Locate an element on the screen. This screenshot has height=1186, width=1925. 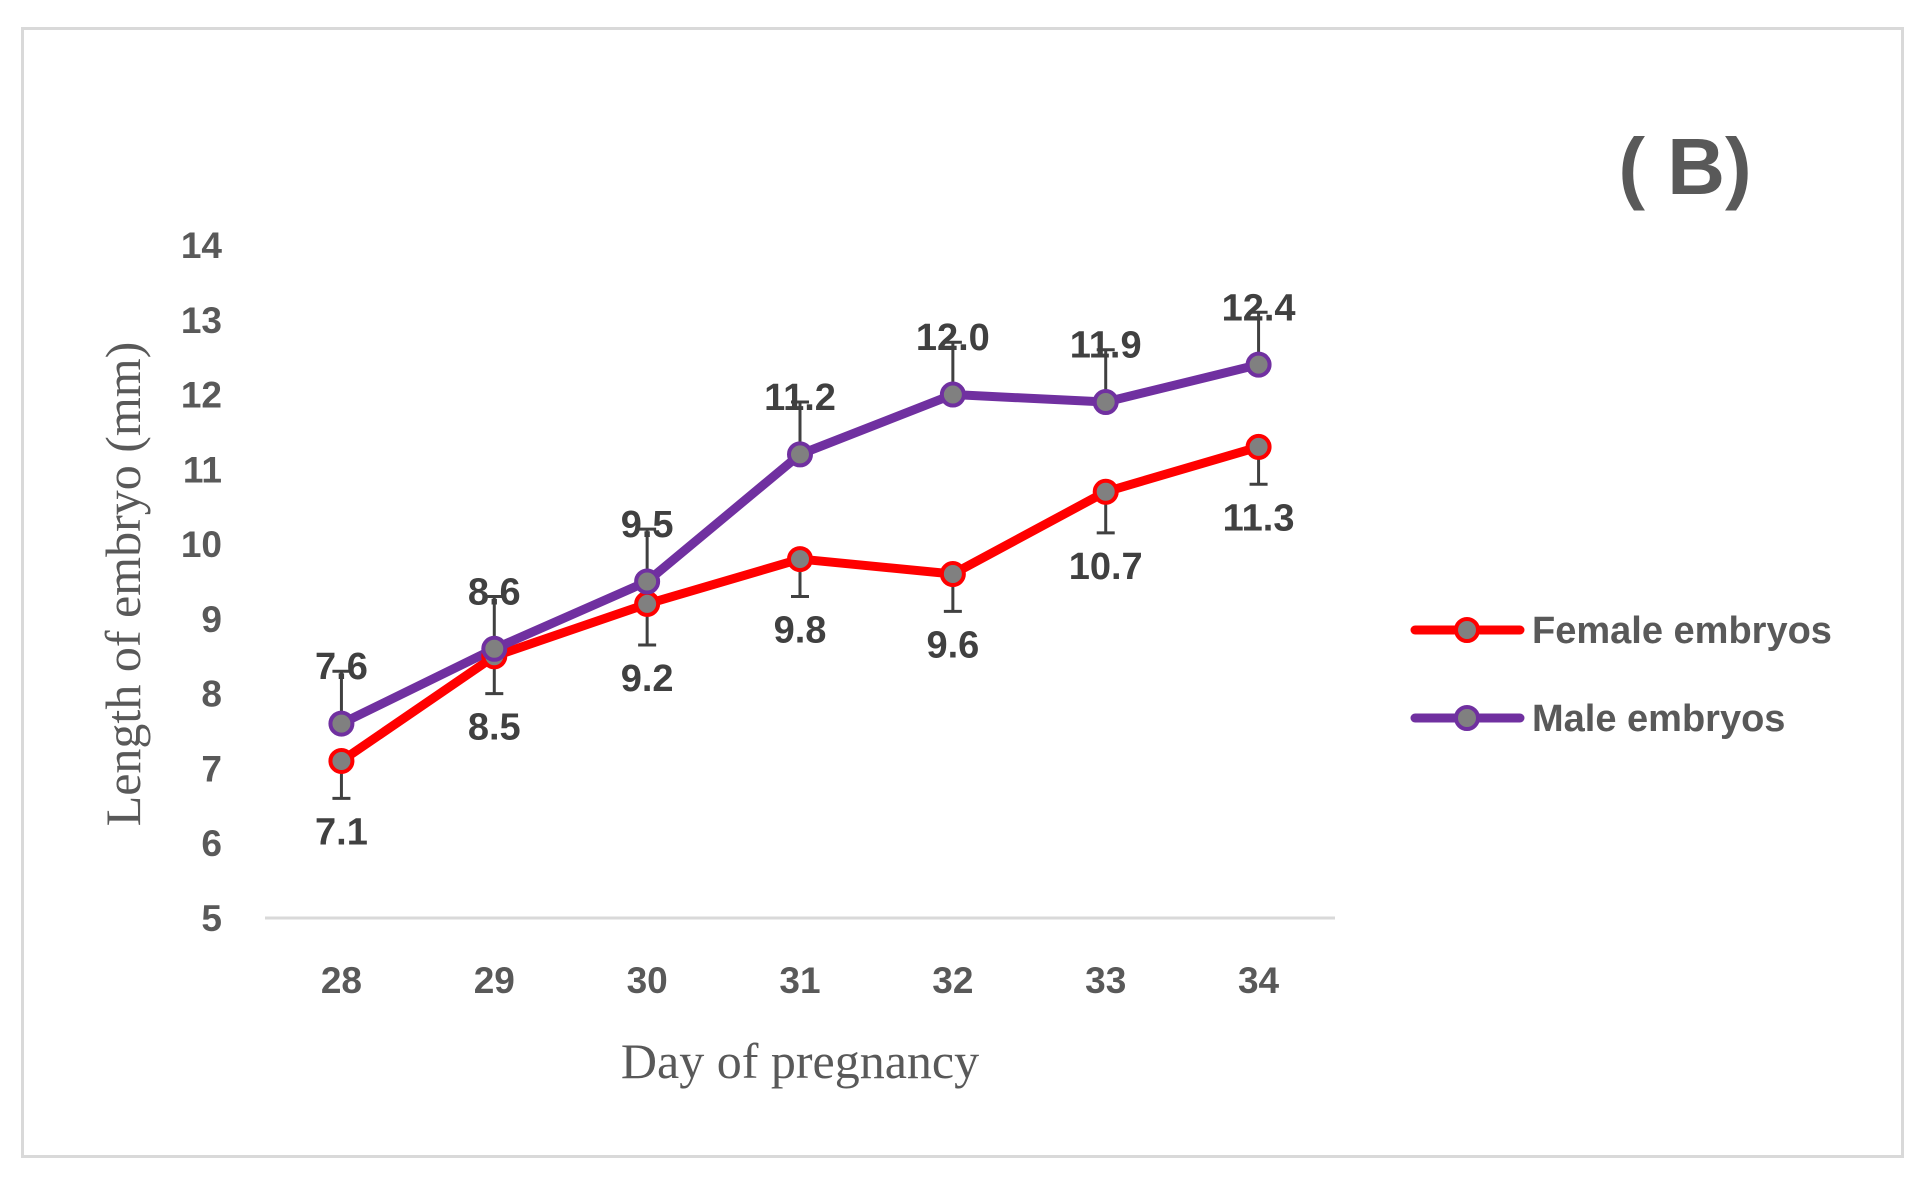
y-tick-label: 11 is located at coordinates (202, 469).